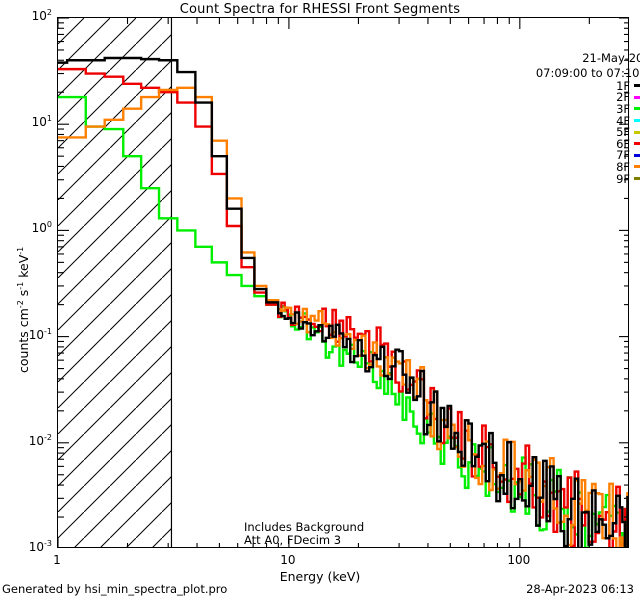 This screenshot has width=640, height=600. I want to click on annotation-line-1: Includes Background, so click(304, 527).